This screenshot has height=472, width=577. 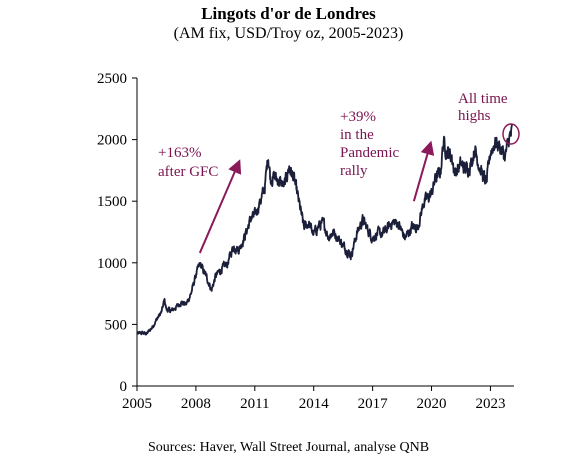 I want to click on y-tick-label: 1000, so click(x=112, y=264).